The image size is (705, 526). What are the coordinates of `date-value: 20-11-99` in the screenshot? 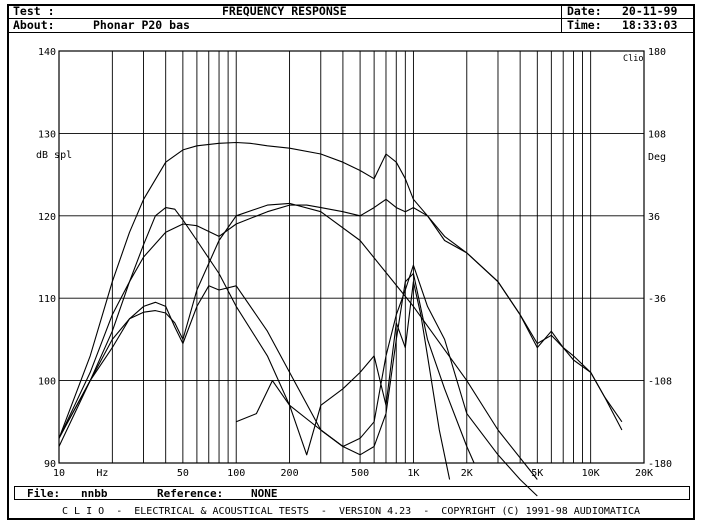 It's located at (650, 11).